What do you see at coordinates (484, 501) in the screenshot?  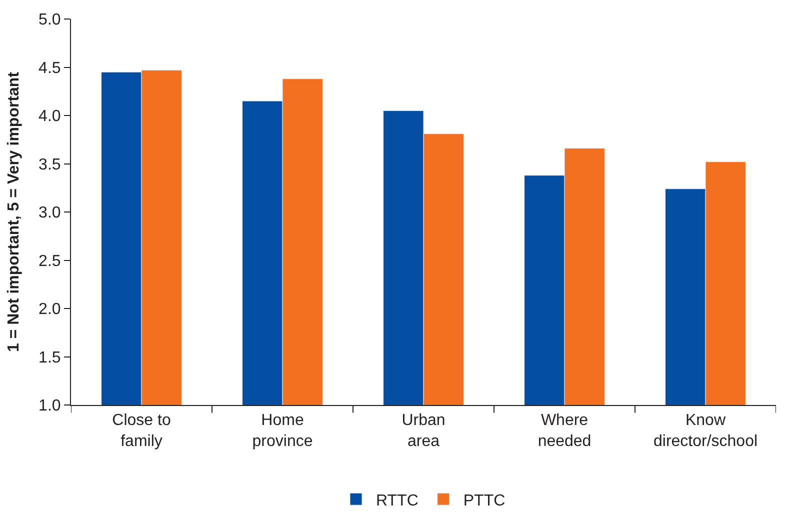 I see `legend-label: PTTC` at bounding box center [484, 501].